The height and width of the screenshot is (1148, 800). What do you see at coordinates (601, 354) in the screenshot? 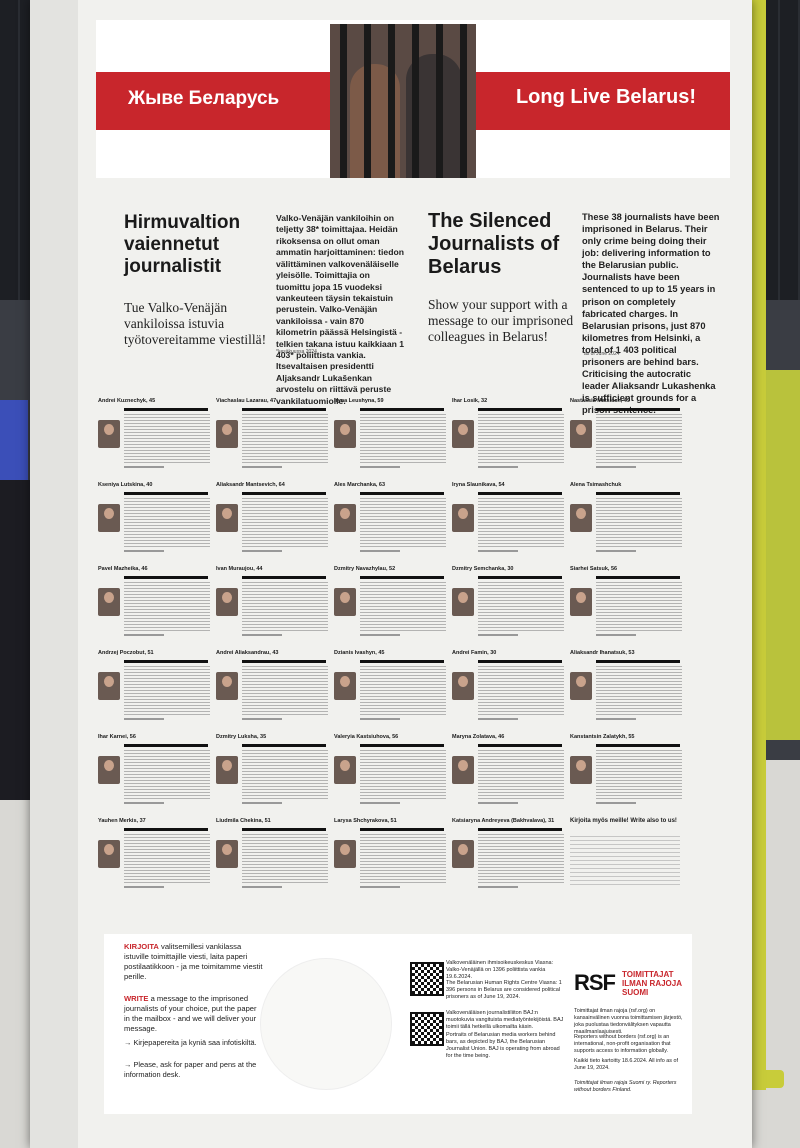
I see `english-note: *as of June 2024` at bounding box center [601, 354].